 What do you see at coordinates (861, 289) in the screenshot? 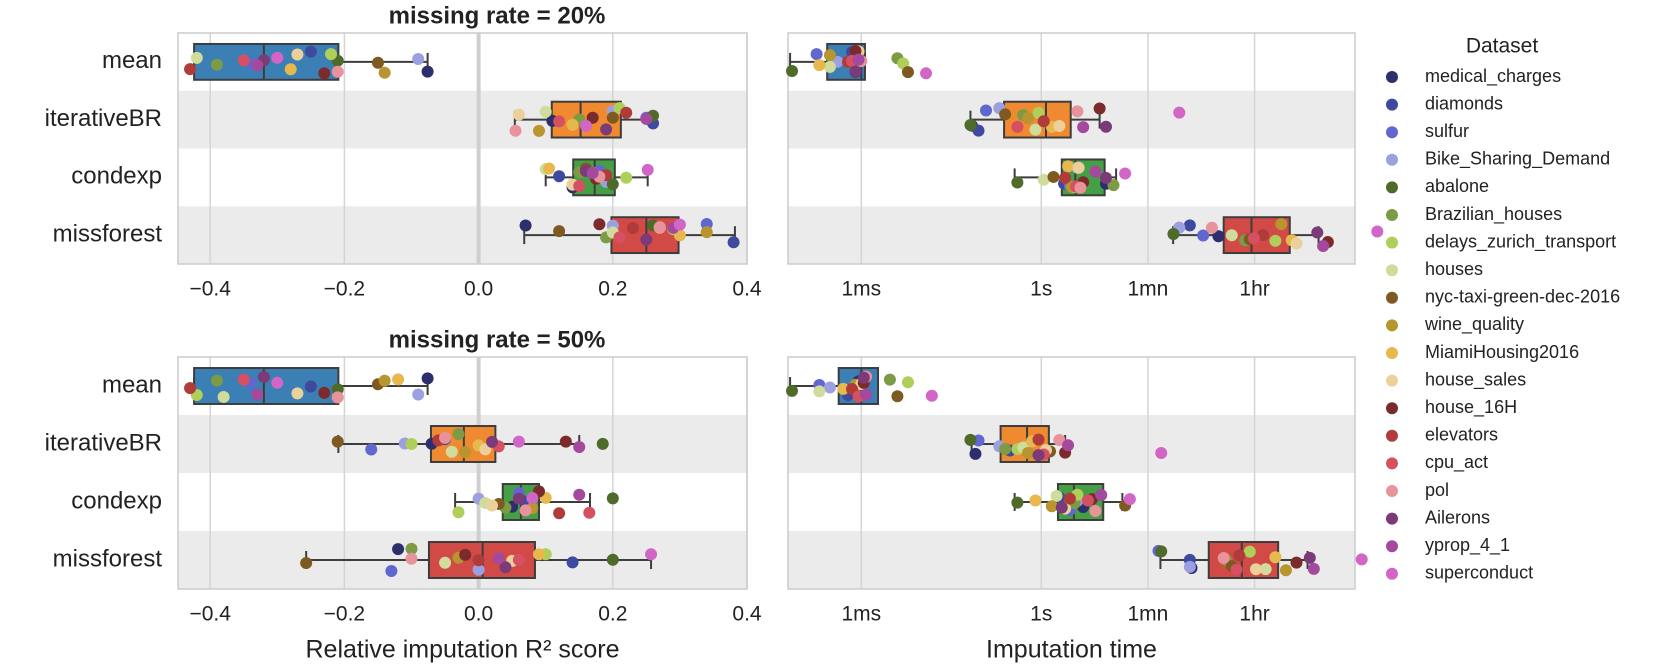
I see `x-tick-label: 1ms` at bounding box center [861, 289].